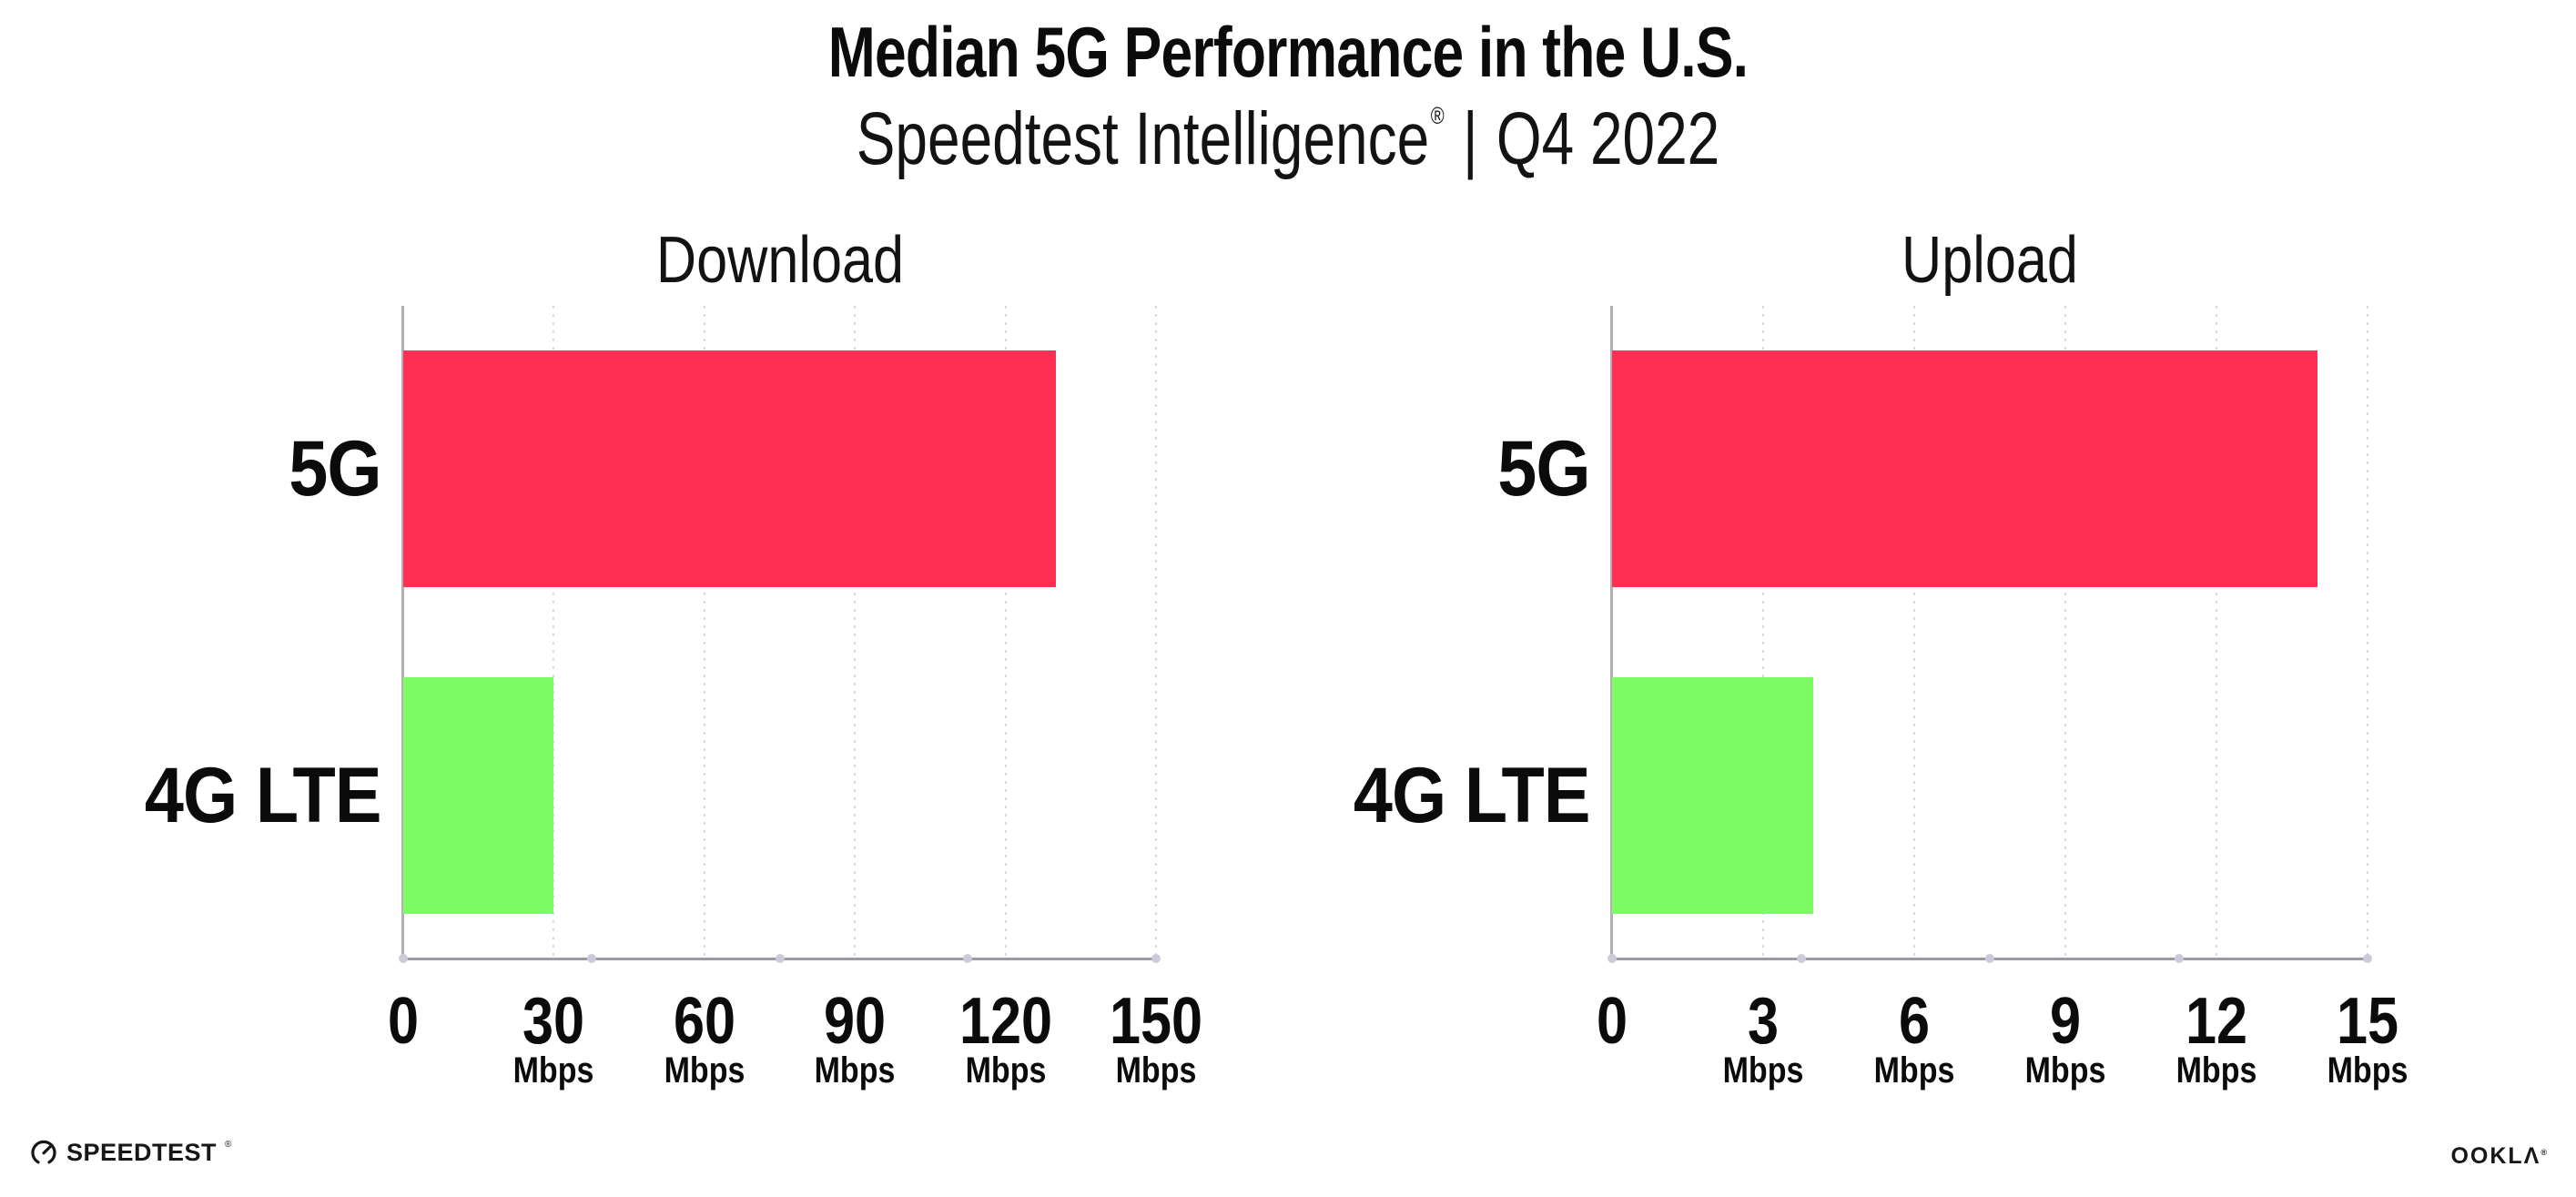 The image size is (2576, 1197). What do you see at coordinates (228, 1144) in the screenshot?
I see `speedtest-registered-mark: ®` at bounding box center [228, 1144].